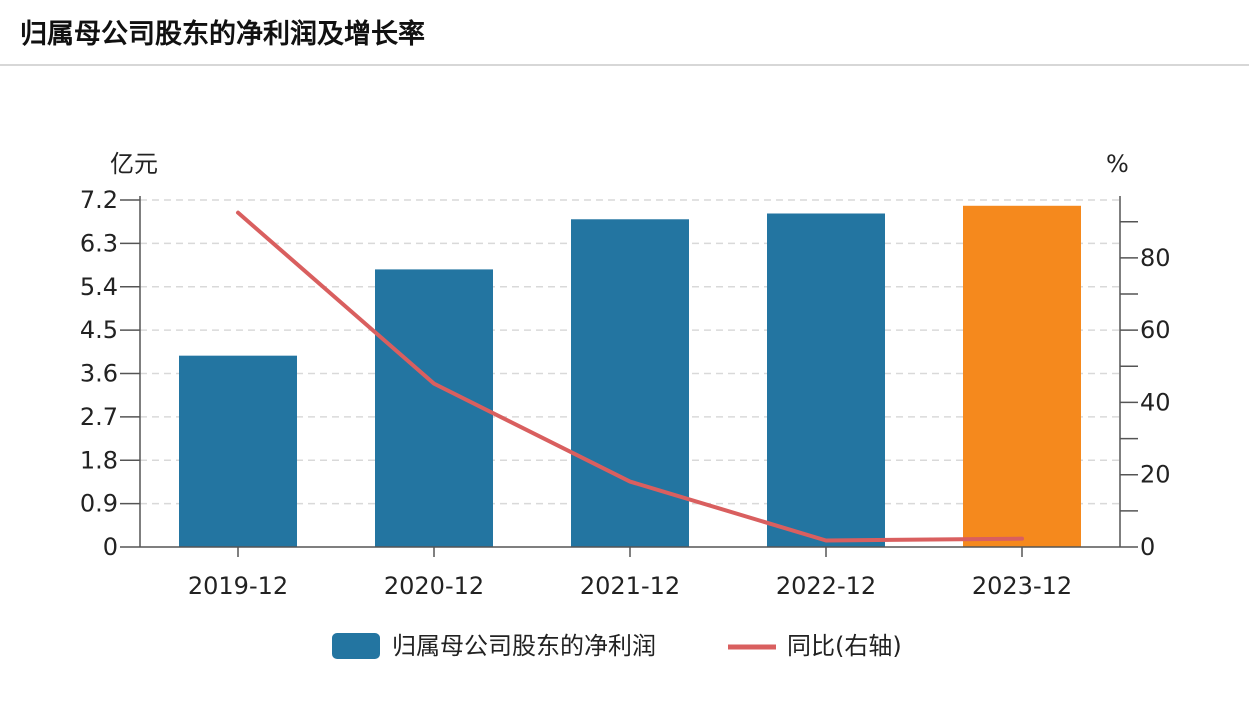  What do you see at coordinates (99, 504) in the screenshot?
I see `left-tick-label: 0.9` at bounding box center [99, 504].